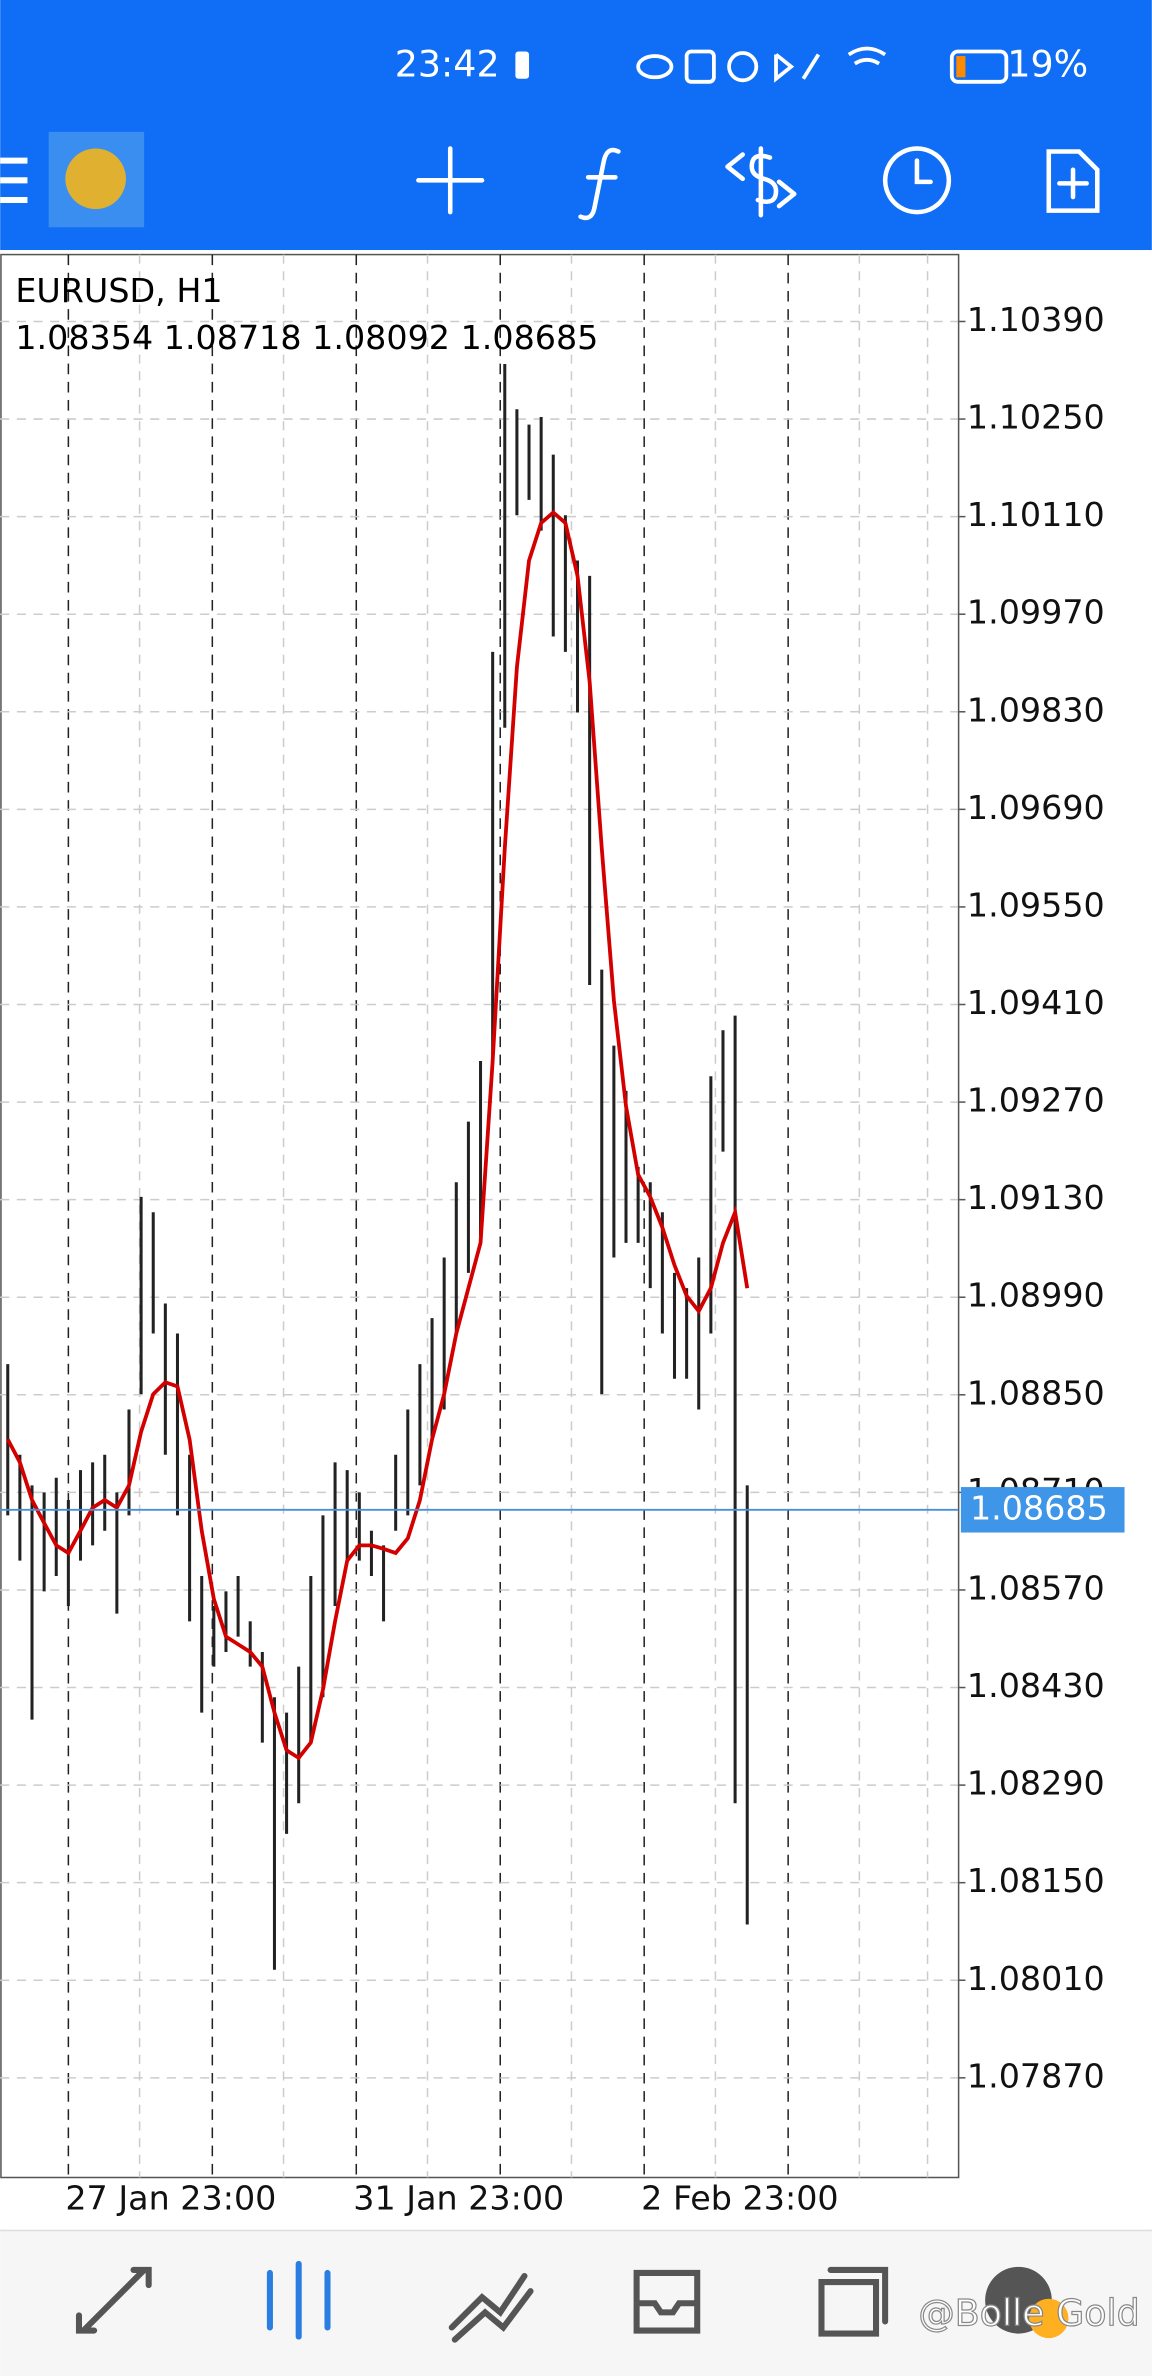 This screenshot has height=2376, width=1152. What do you see at coordinates (1036, 1197) in the screenshot?
I see `y-tick-label: 1.09130` at bounding box center [1036, 1197].